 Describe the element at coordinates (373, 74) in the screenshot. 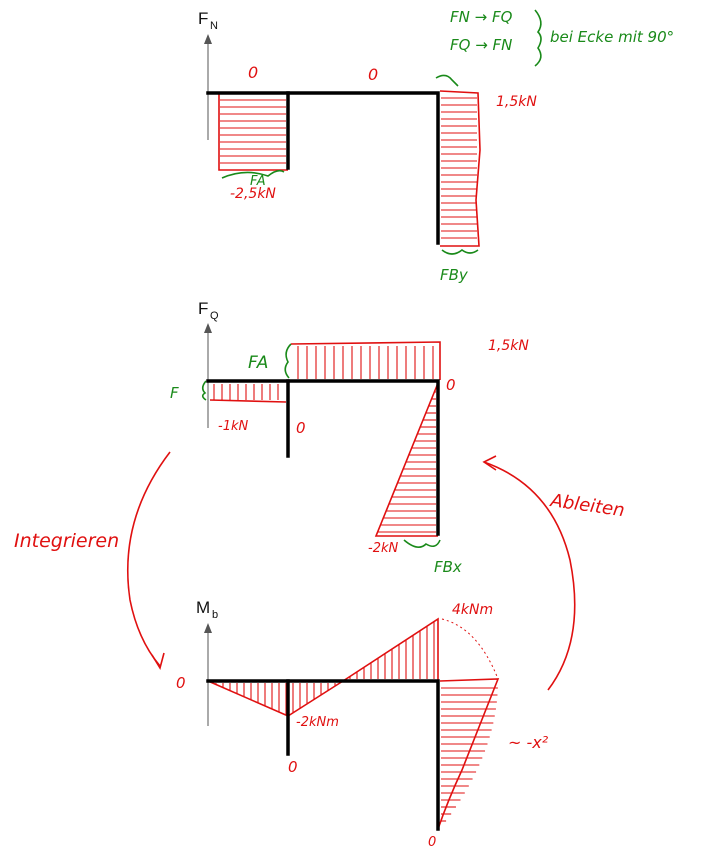

I see `fn-zero-mid: 0` at that location.